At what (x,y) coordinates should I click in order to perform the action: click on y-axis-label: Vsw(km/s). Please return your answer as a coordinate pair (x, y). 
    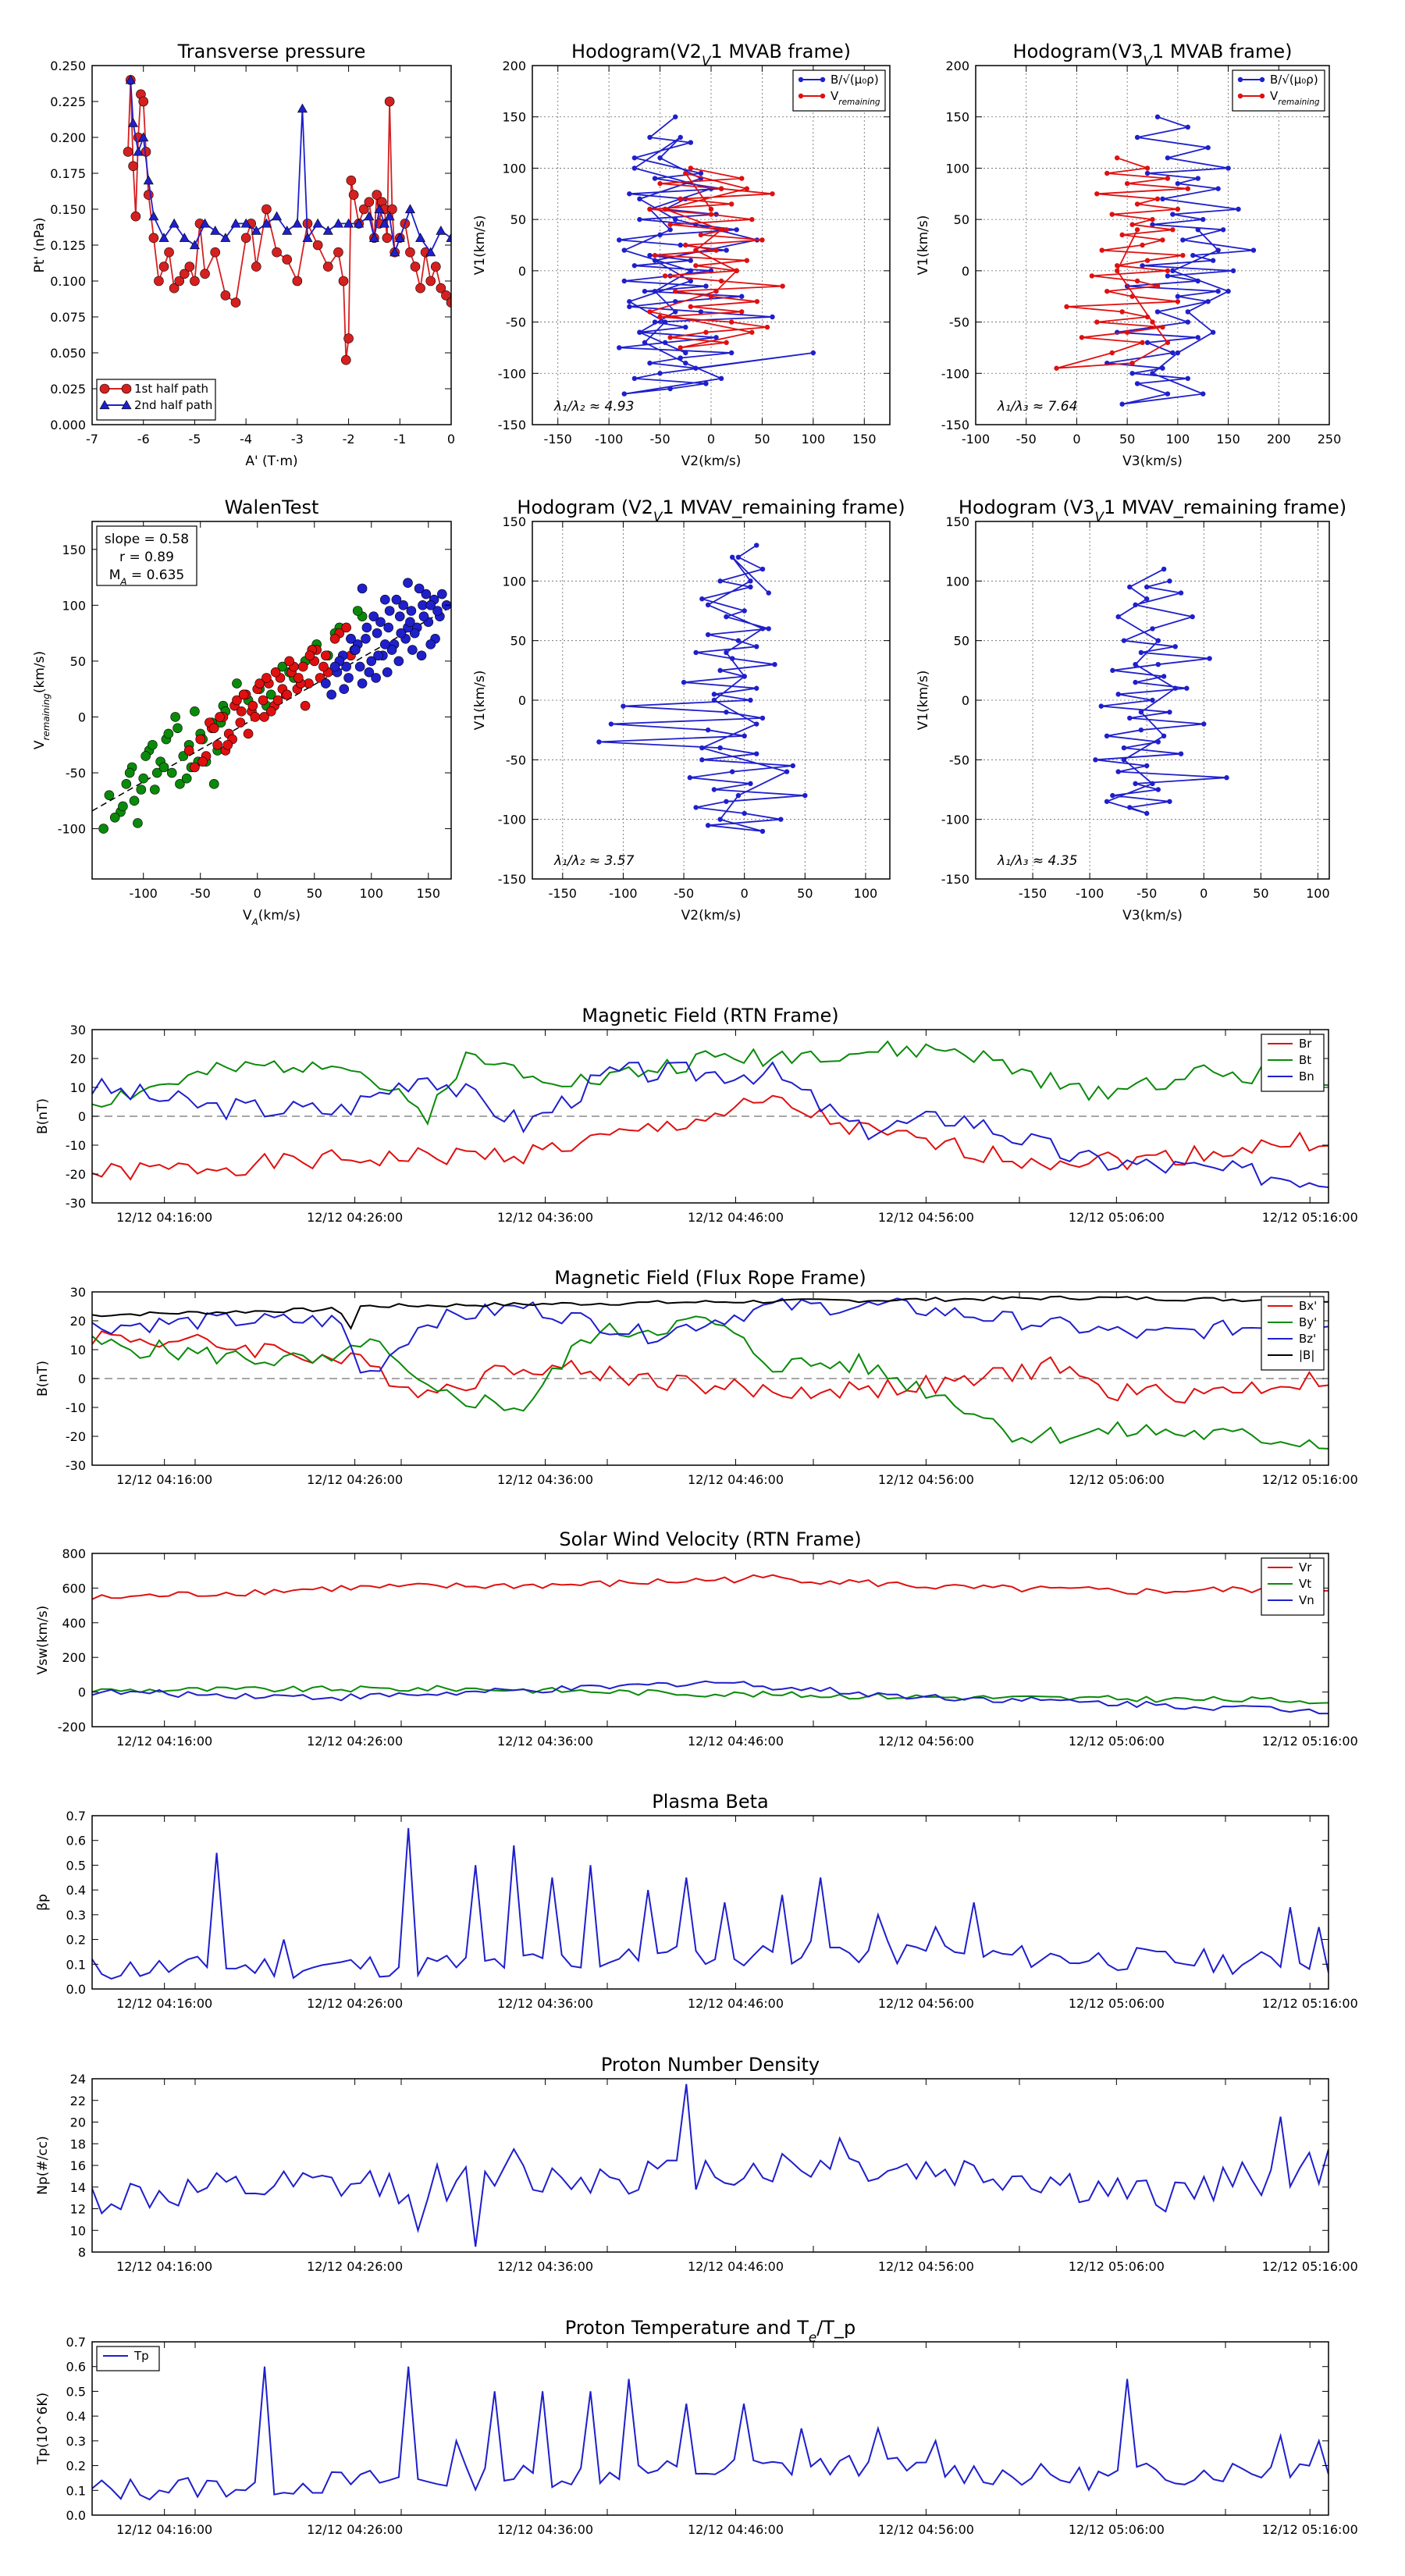
    Looking at the image, I should click on (43, 1640).